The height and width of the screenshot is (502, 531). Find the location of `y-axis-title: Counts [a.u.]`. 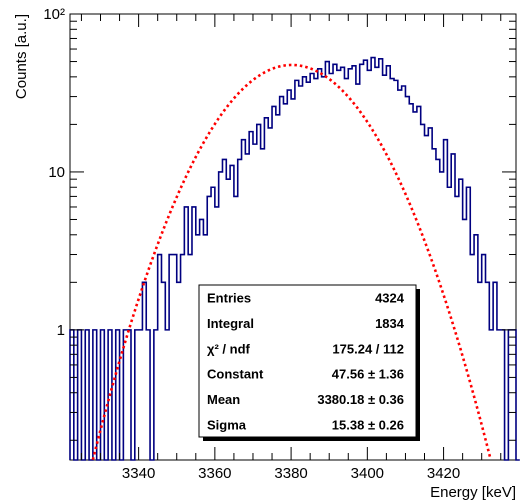

y-axis-title: Counts [a.u.] is located at coordinates (21, 56).